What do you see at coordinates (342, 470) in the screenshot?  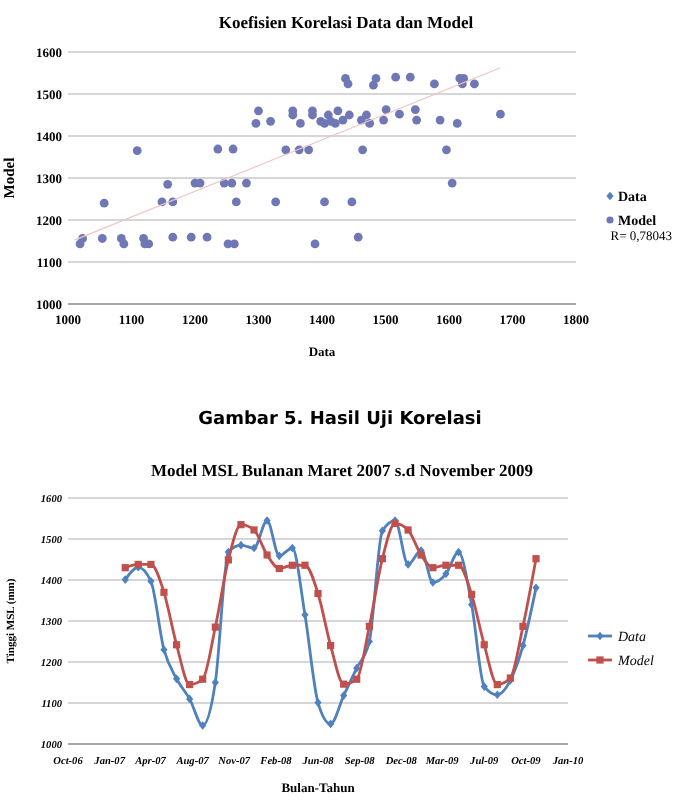 I see `chart-title: Model MSL Bulanan Maret 2007 s.d November 2009` at bounding box center [342, 470].